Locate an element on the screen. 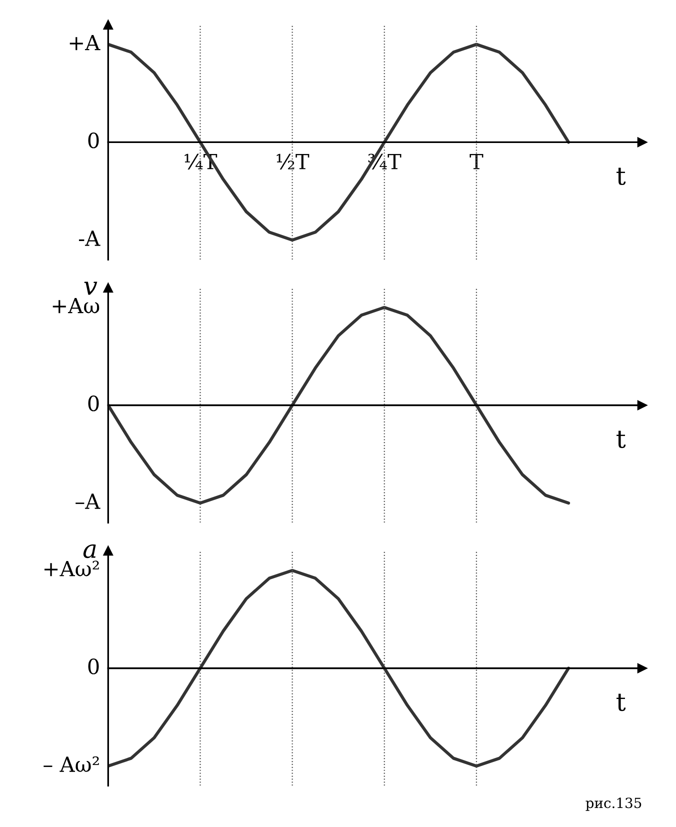 Image resolution: width=676 pixels, height=827 pixels. annotation: -A is located at coordinates (89, 238).